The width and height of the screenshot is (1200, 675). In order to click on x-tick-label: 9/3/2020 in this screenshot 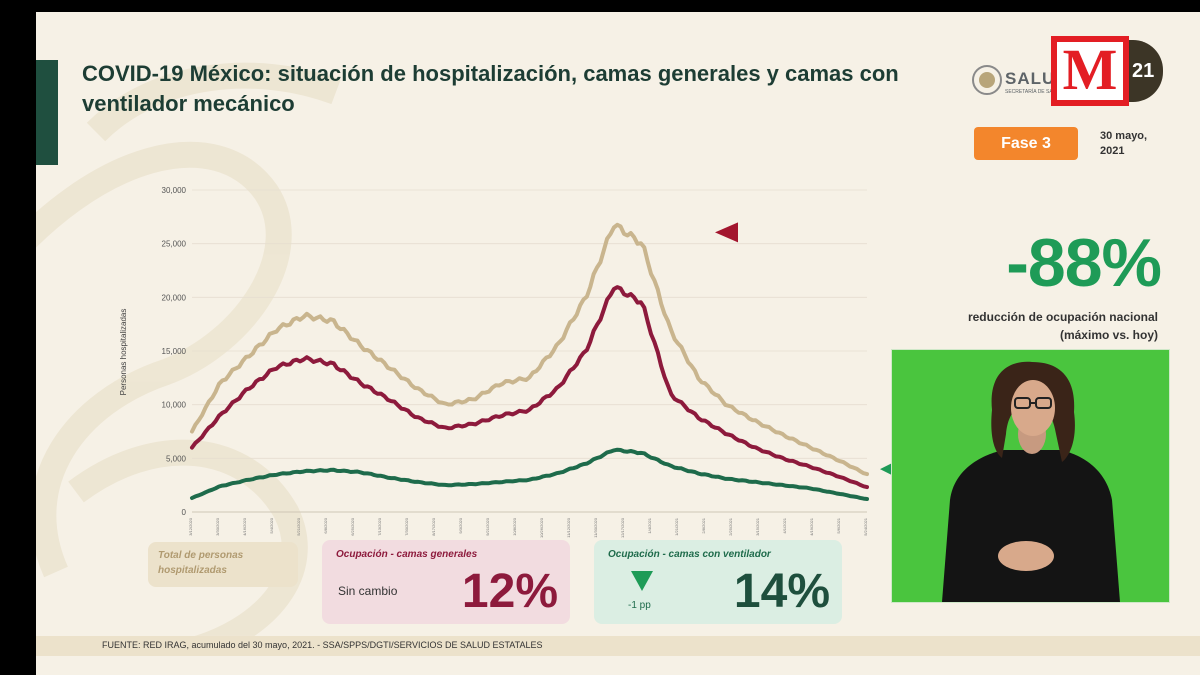, I will do `click(460, 525)`.